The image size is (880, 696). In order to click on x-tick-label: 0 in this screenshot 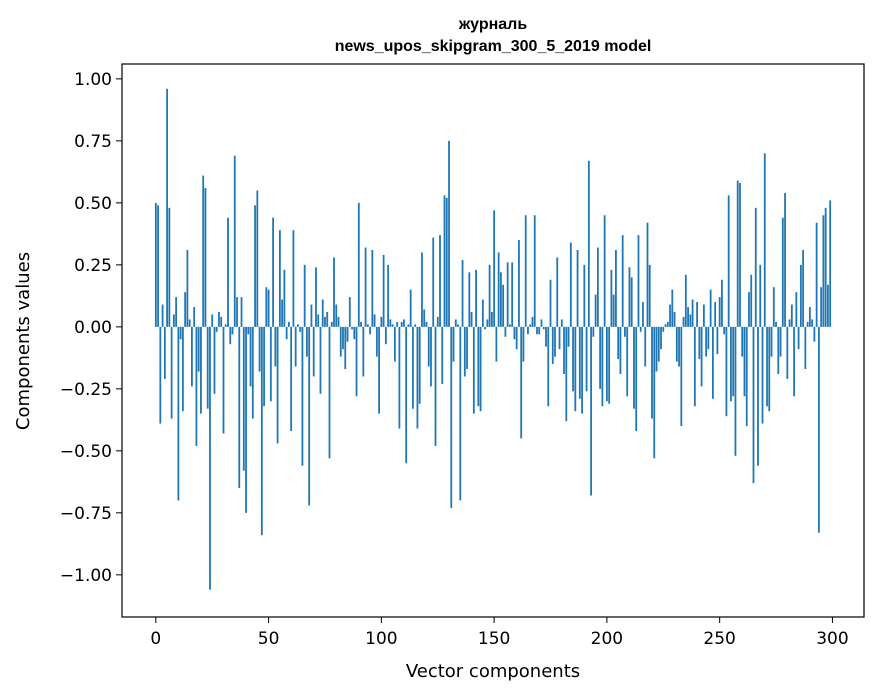, I will do `click(155, 639)`.